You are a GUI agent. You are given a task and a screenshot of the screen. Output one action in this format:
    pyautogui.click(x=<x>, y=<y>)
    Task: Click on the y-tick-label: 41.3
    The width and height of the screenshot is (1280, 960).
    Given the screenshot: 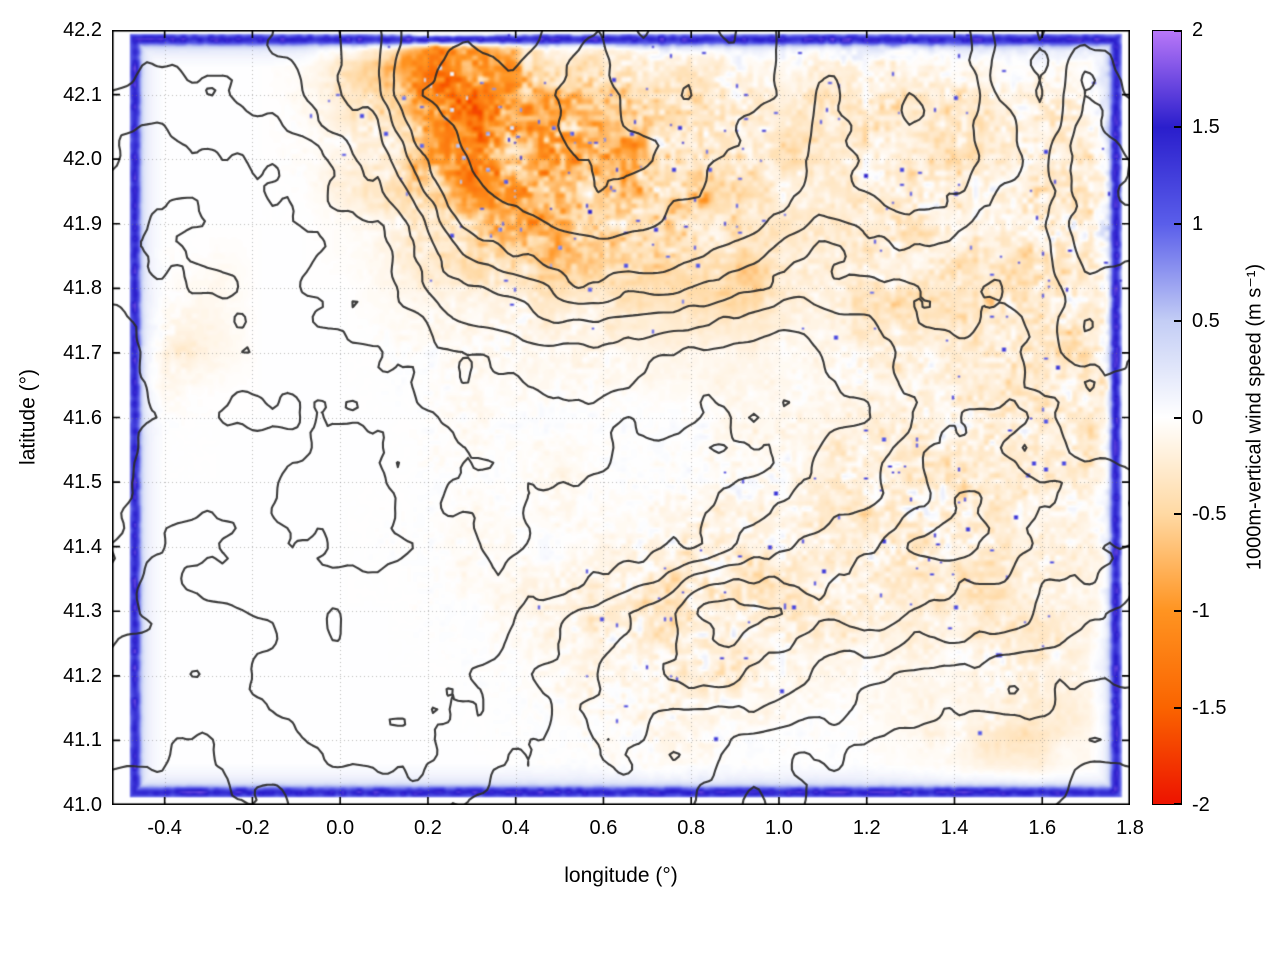 What is the action you would take?
    pyautogui.click(x=82, y=611)
    